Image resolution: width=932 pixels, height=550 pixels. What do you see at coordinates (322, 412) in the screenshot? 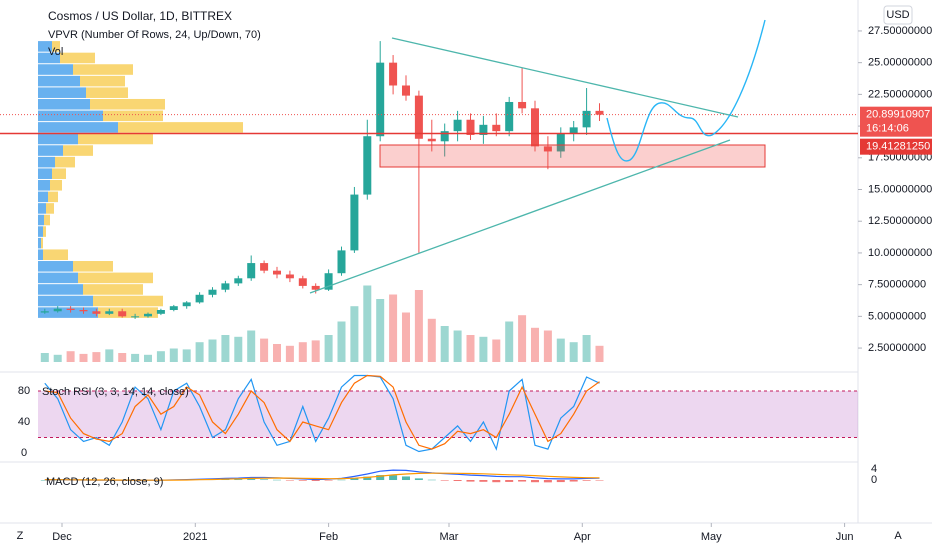
I see `stoch-line` at bounding box center [322, 412].